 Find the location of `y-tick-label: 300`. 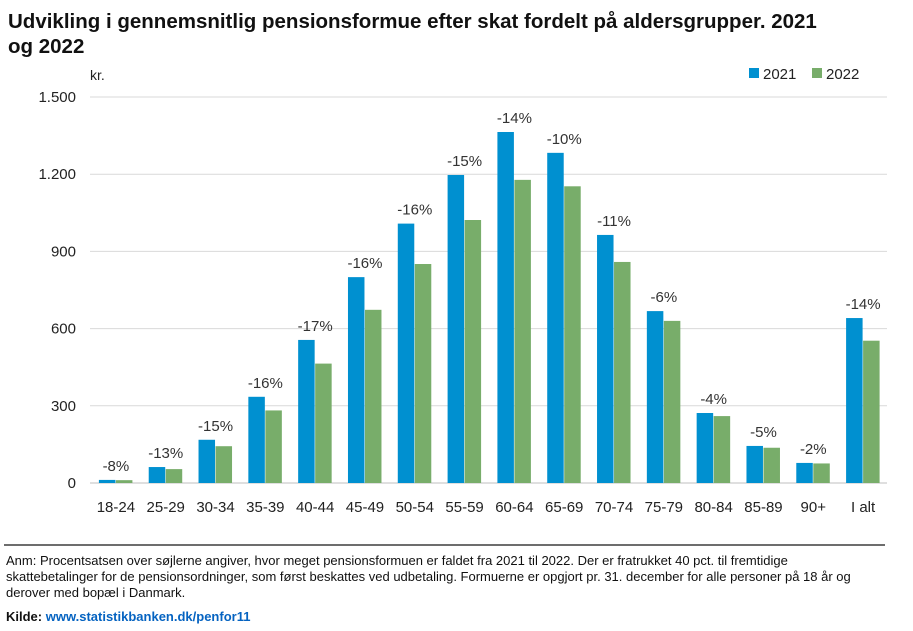

y-tick-label: 300 is located at coordinates (63, 406).